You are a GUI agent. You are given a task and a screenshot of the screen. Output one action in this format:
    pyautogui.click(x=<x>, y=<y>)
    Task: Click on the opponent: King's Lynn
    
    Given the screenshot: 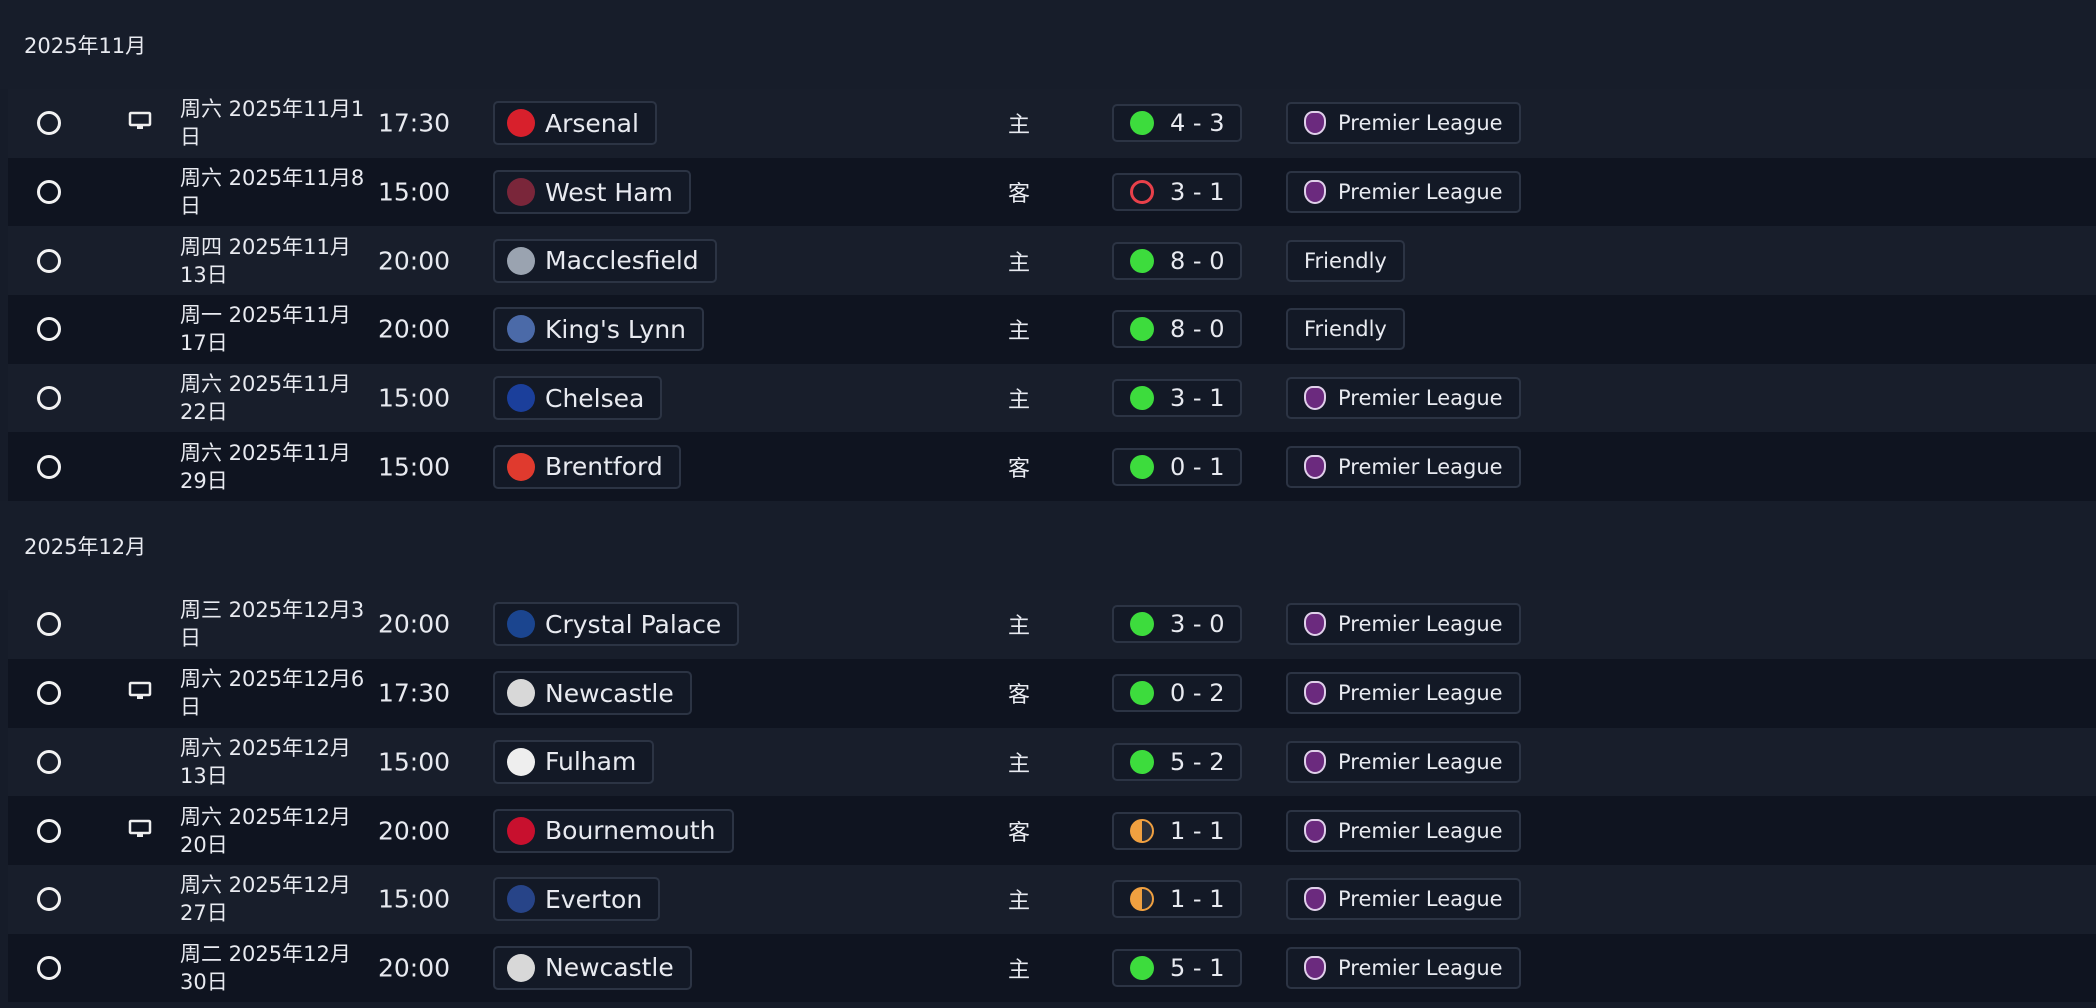 What is the action you would take?
    pyautogui.click(x=599, y=329)
    